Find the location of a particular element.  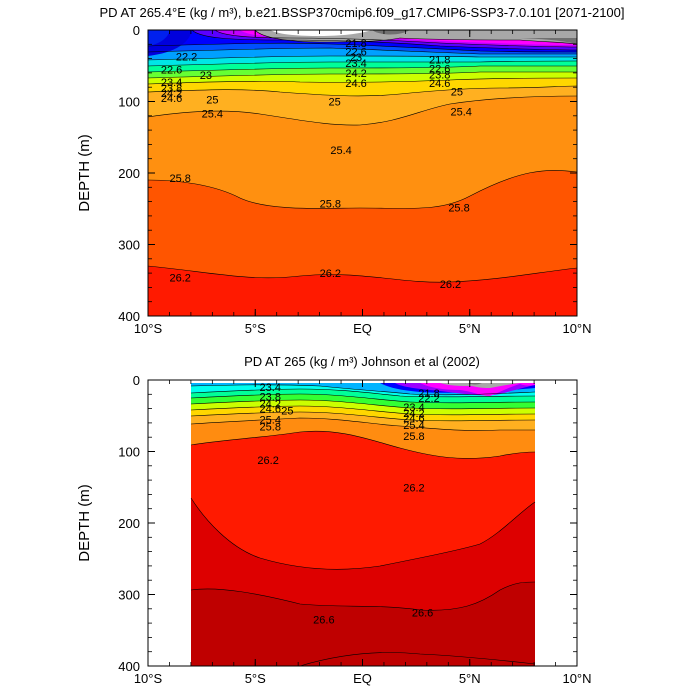

top-y-axis-label: DEPTH (m) is located at coordinates (84, 173).